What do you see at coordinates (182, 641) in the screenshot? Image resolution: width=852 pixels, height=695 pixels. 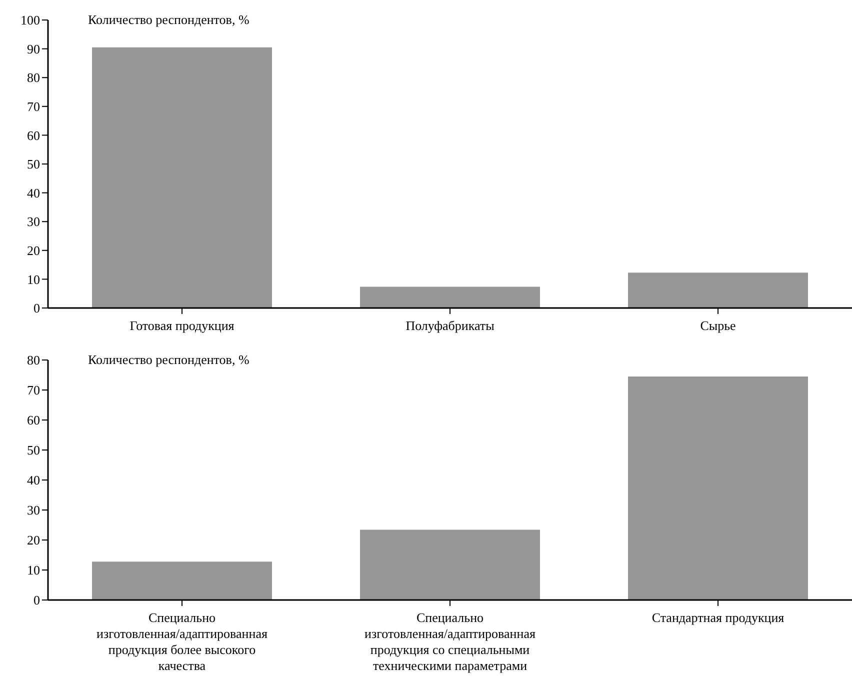 I see `x-tick-label: Специально изготовленная/адаптированная продукция более высокого качества` at bounding box center [182, 641].